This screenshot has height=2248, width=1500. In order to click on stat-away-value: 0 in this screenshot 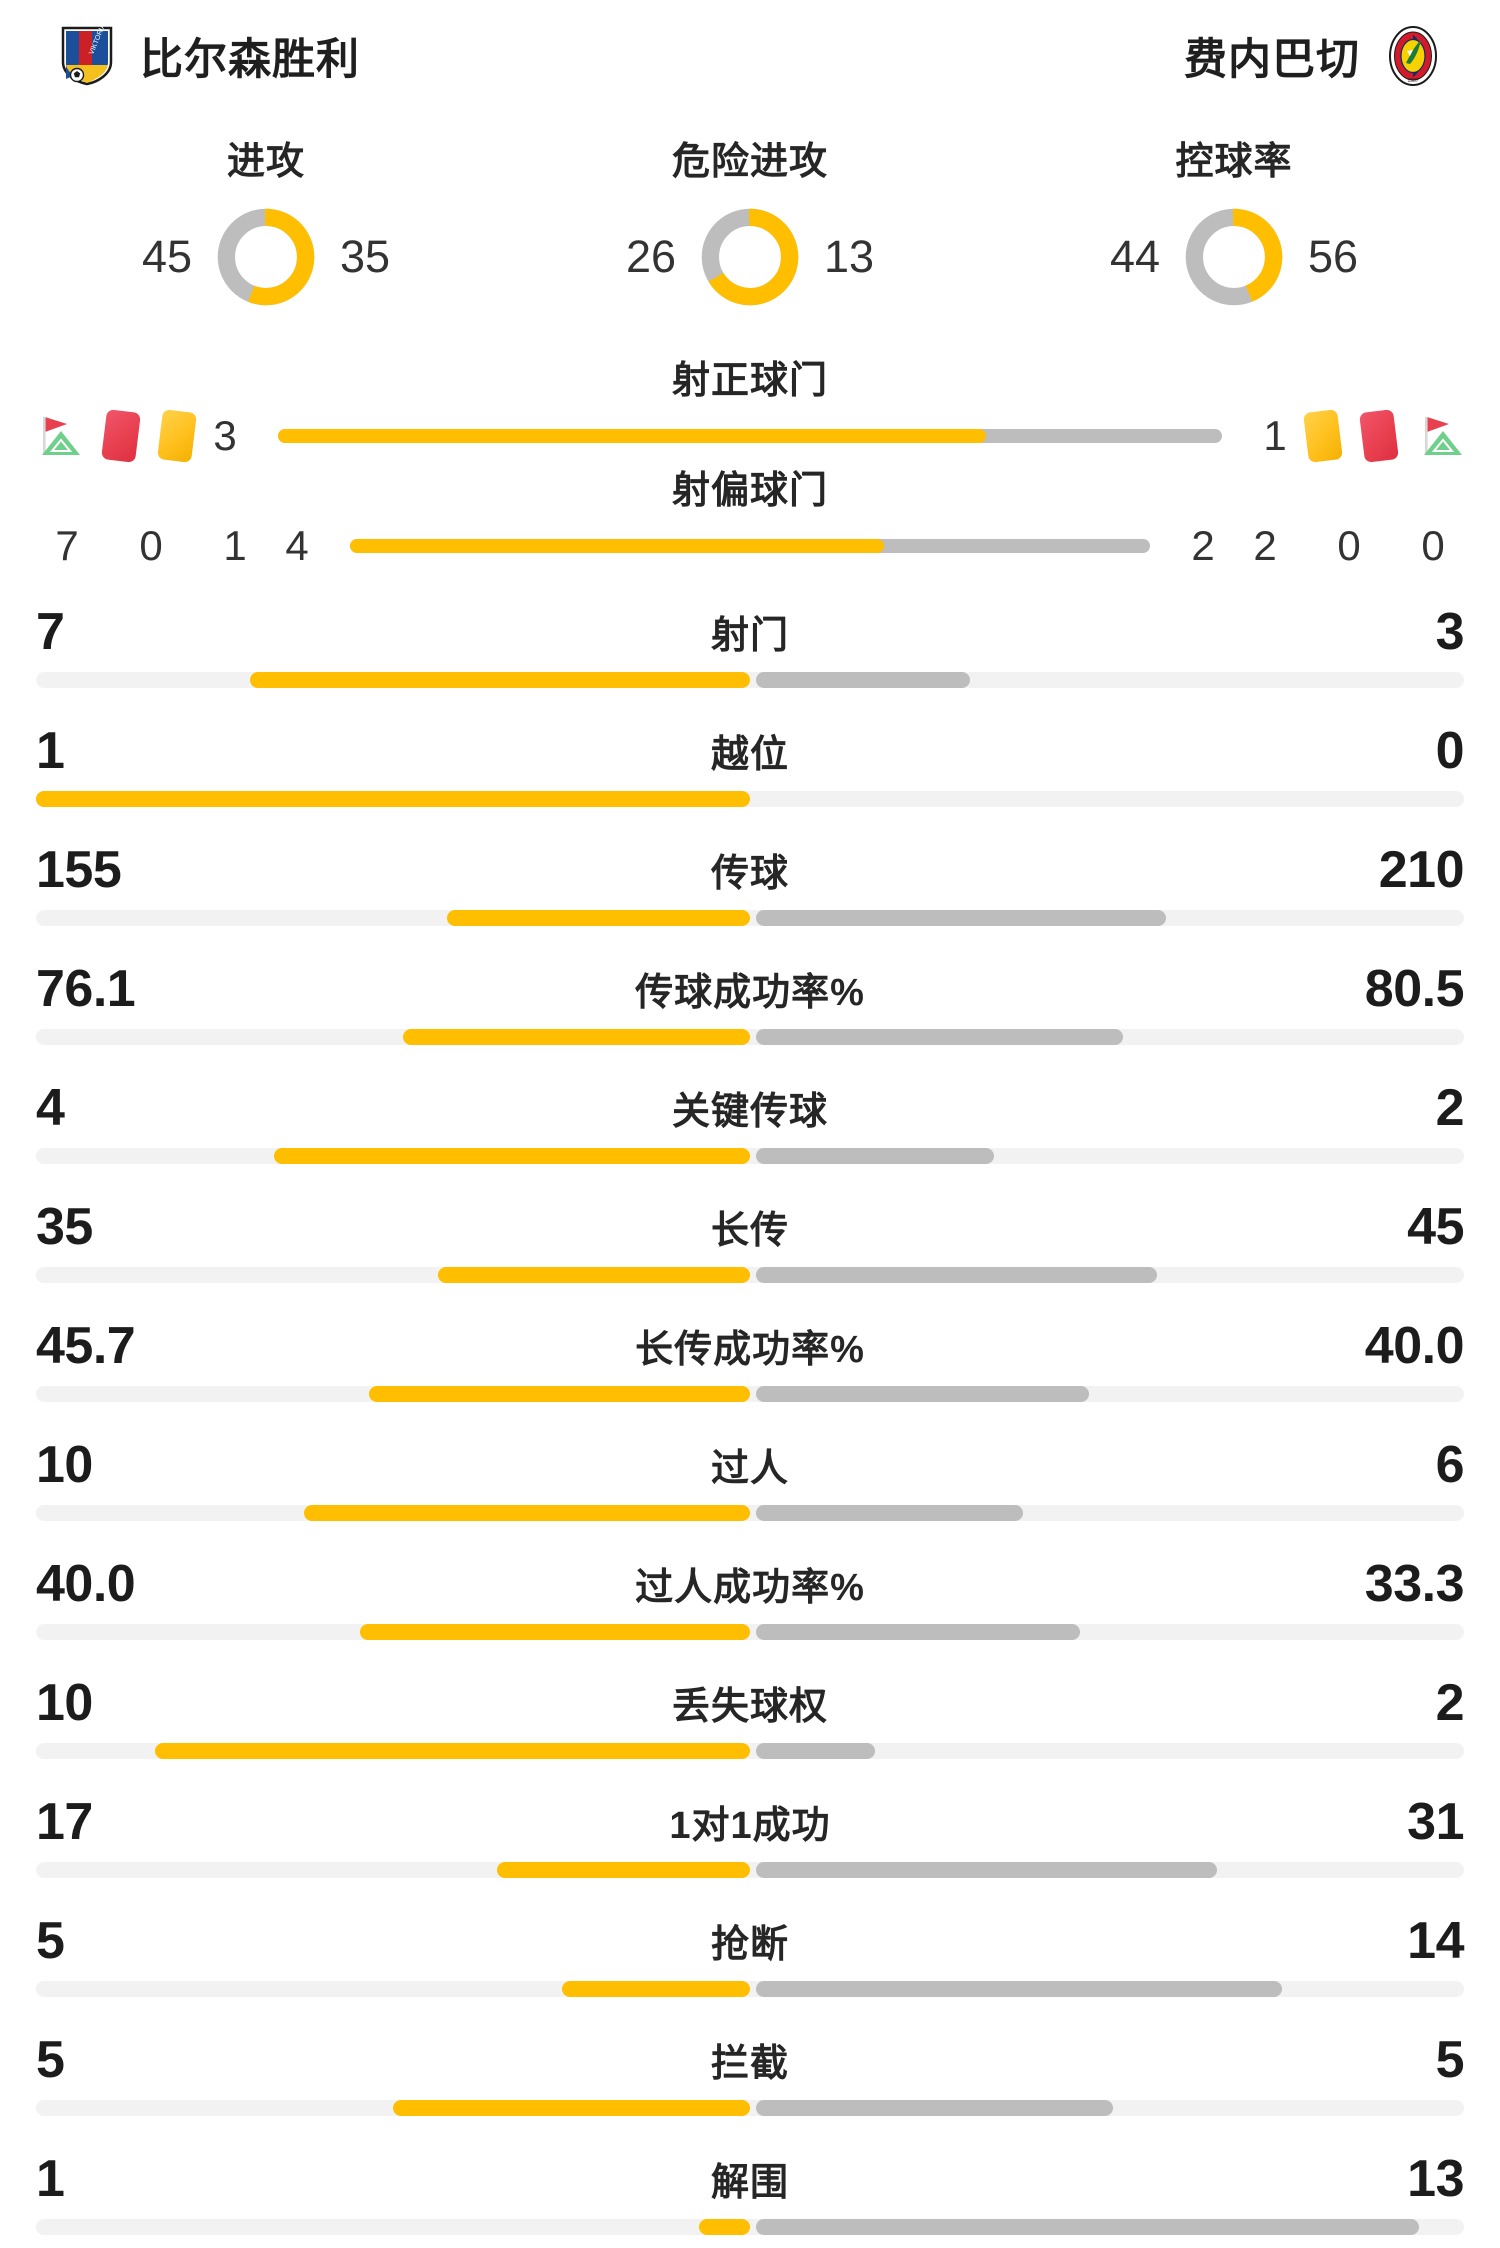, I will do `click(1450, 751)`.